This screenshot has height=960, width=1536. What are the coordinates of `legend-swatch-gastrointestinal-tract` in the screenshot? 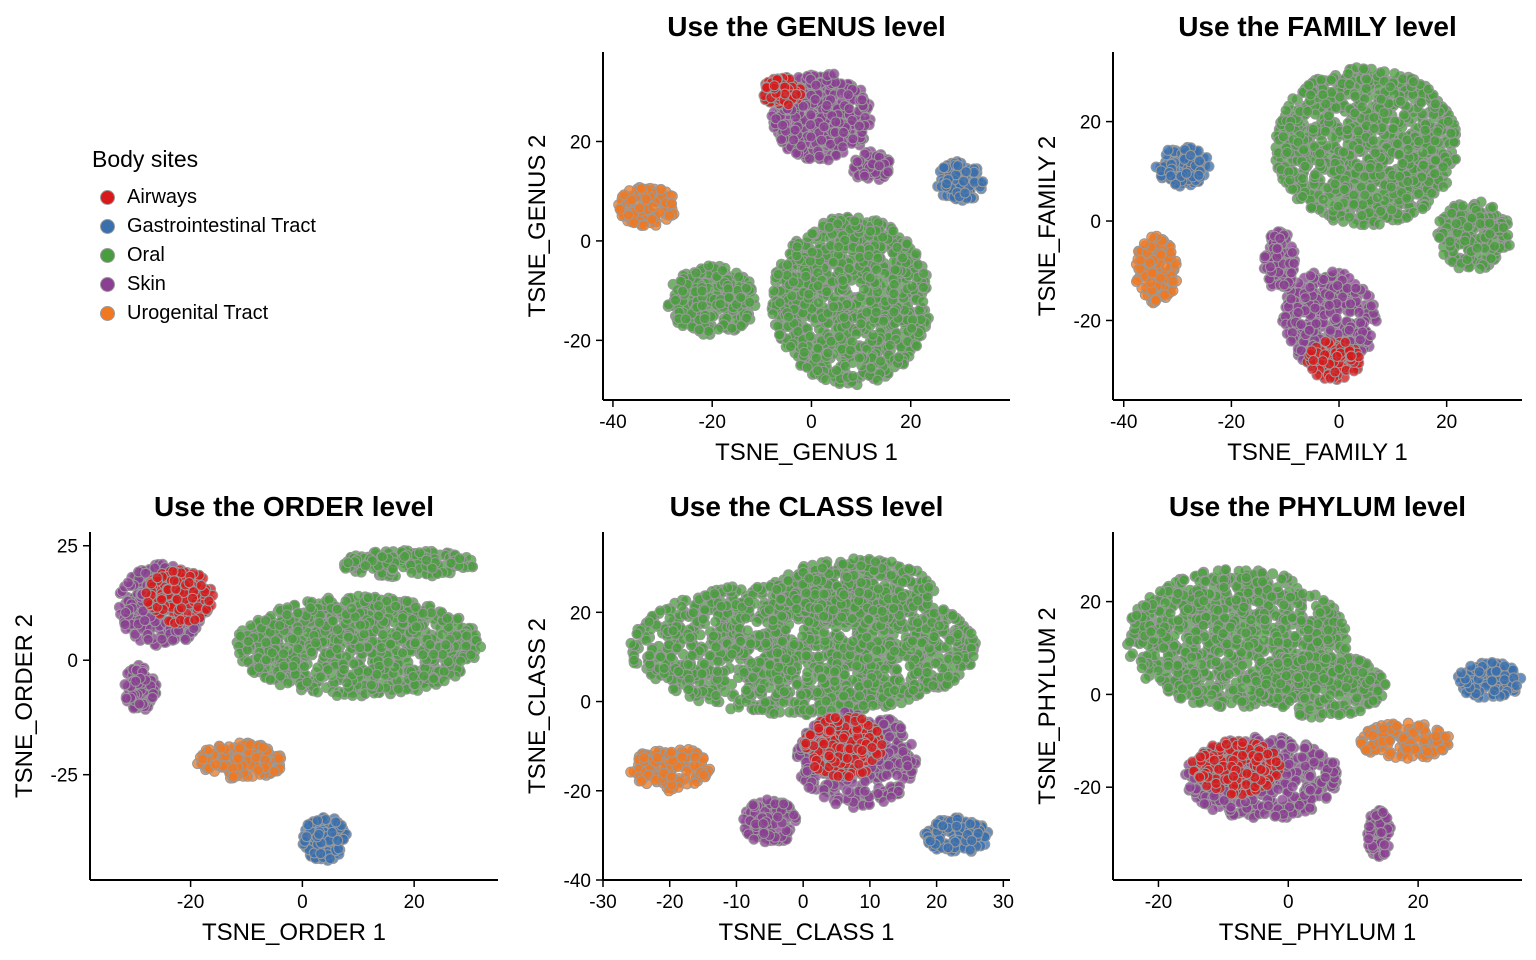 It's located at (107, 226).